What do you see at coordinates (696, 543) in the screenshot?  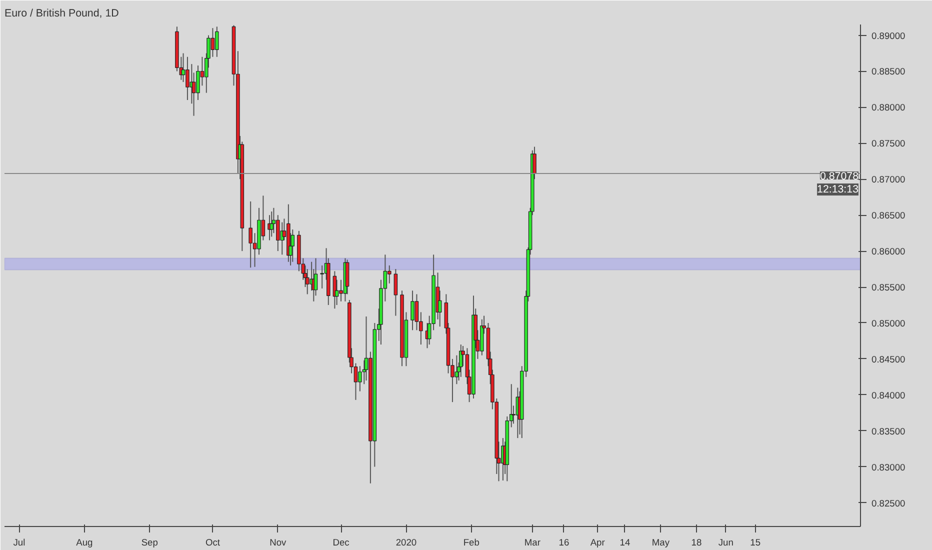 I see `x-tick-label: 18` at bounding box center [696, 543].